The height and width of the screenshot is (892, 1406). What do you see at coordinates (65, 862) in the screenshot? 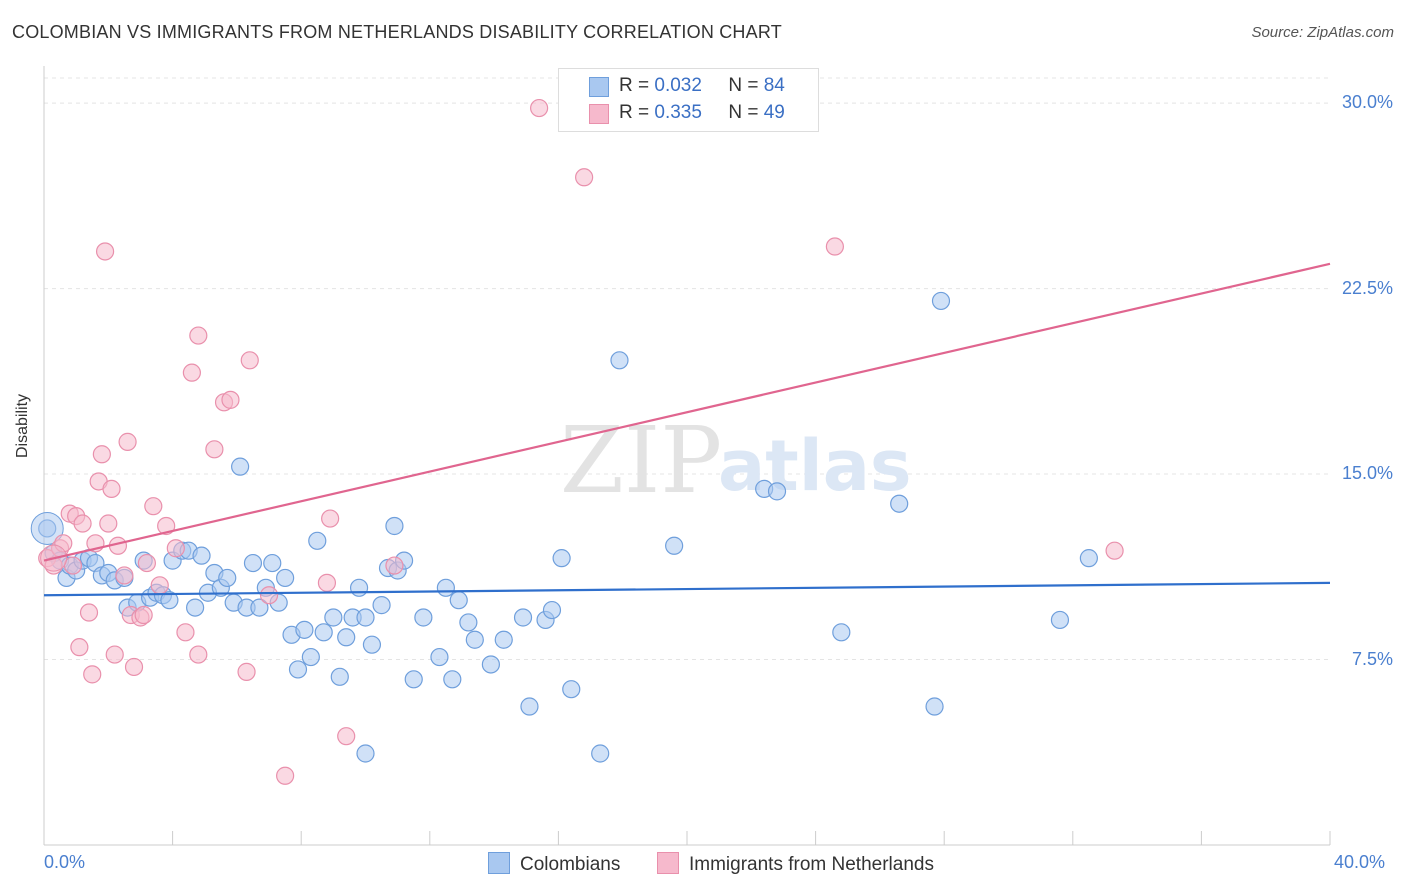
I see `x-tick-min: 0.0%` at bounding box center [65, 862].